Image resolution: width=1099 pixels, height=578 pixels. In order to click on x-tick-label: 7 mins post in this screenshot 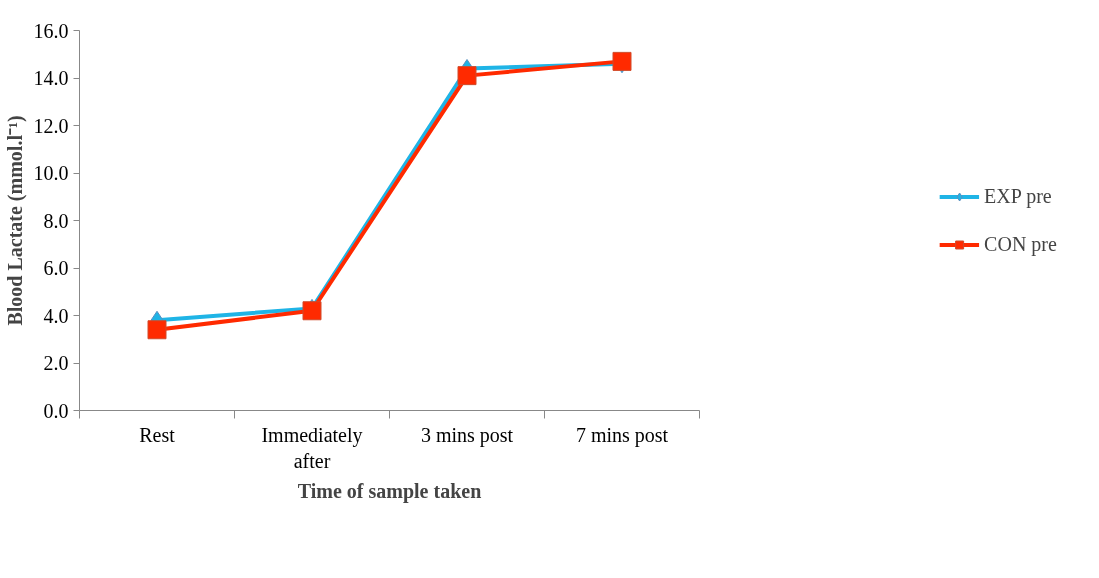, I will do `click(622, 435)`.